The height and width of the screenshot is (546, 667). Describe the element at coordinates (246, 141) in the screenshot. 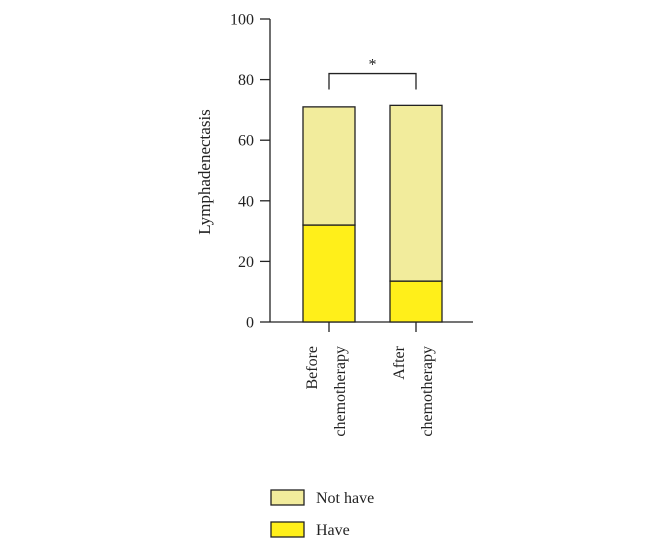

I see `y-tick-label: 60` at that location.